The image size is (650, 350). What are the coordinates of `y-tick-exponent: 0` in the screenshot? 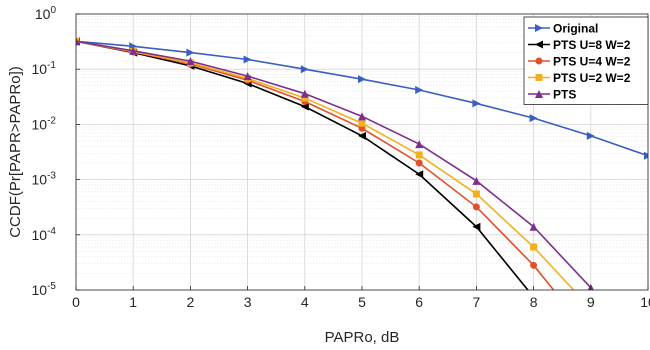 It's located at (53, 10).